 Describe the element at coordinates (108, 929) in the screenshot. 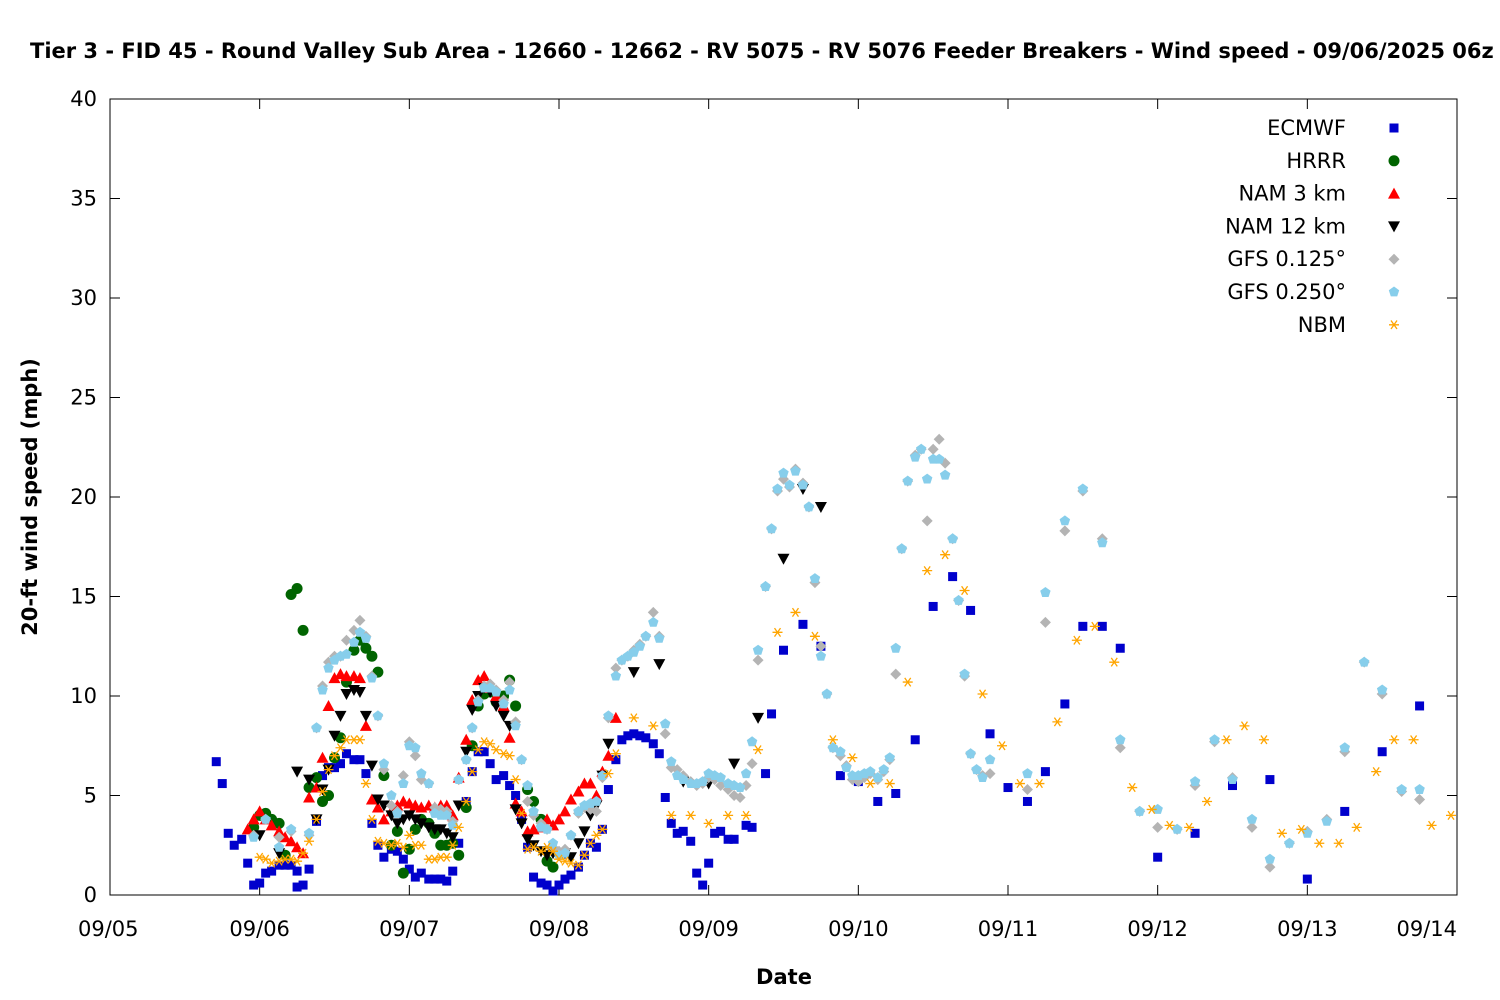

I see `x-tick-label: 09/05` at that location.